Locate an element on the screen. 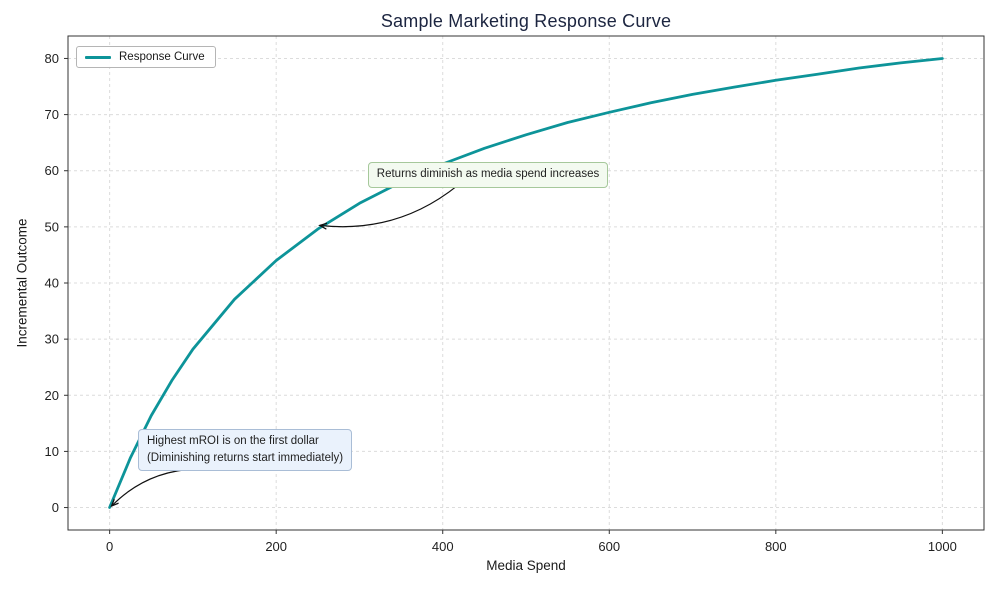 The height and width of the screenshot is (600, 1000). y-tick-label: 70 is located at coordinates (52, 114).